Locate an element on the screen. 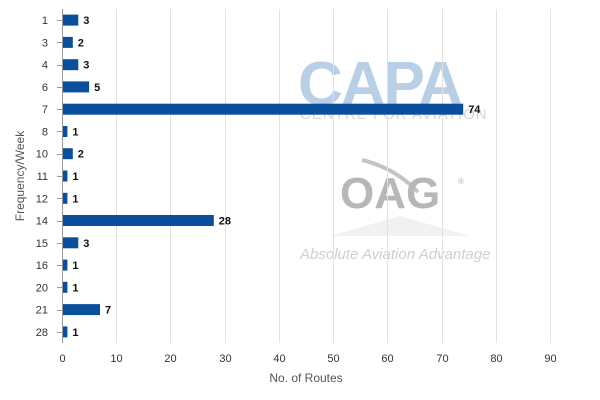  data-label-1: 3 is located at coordinates (86, 21).